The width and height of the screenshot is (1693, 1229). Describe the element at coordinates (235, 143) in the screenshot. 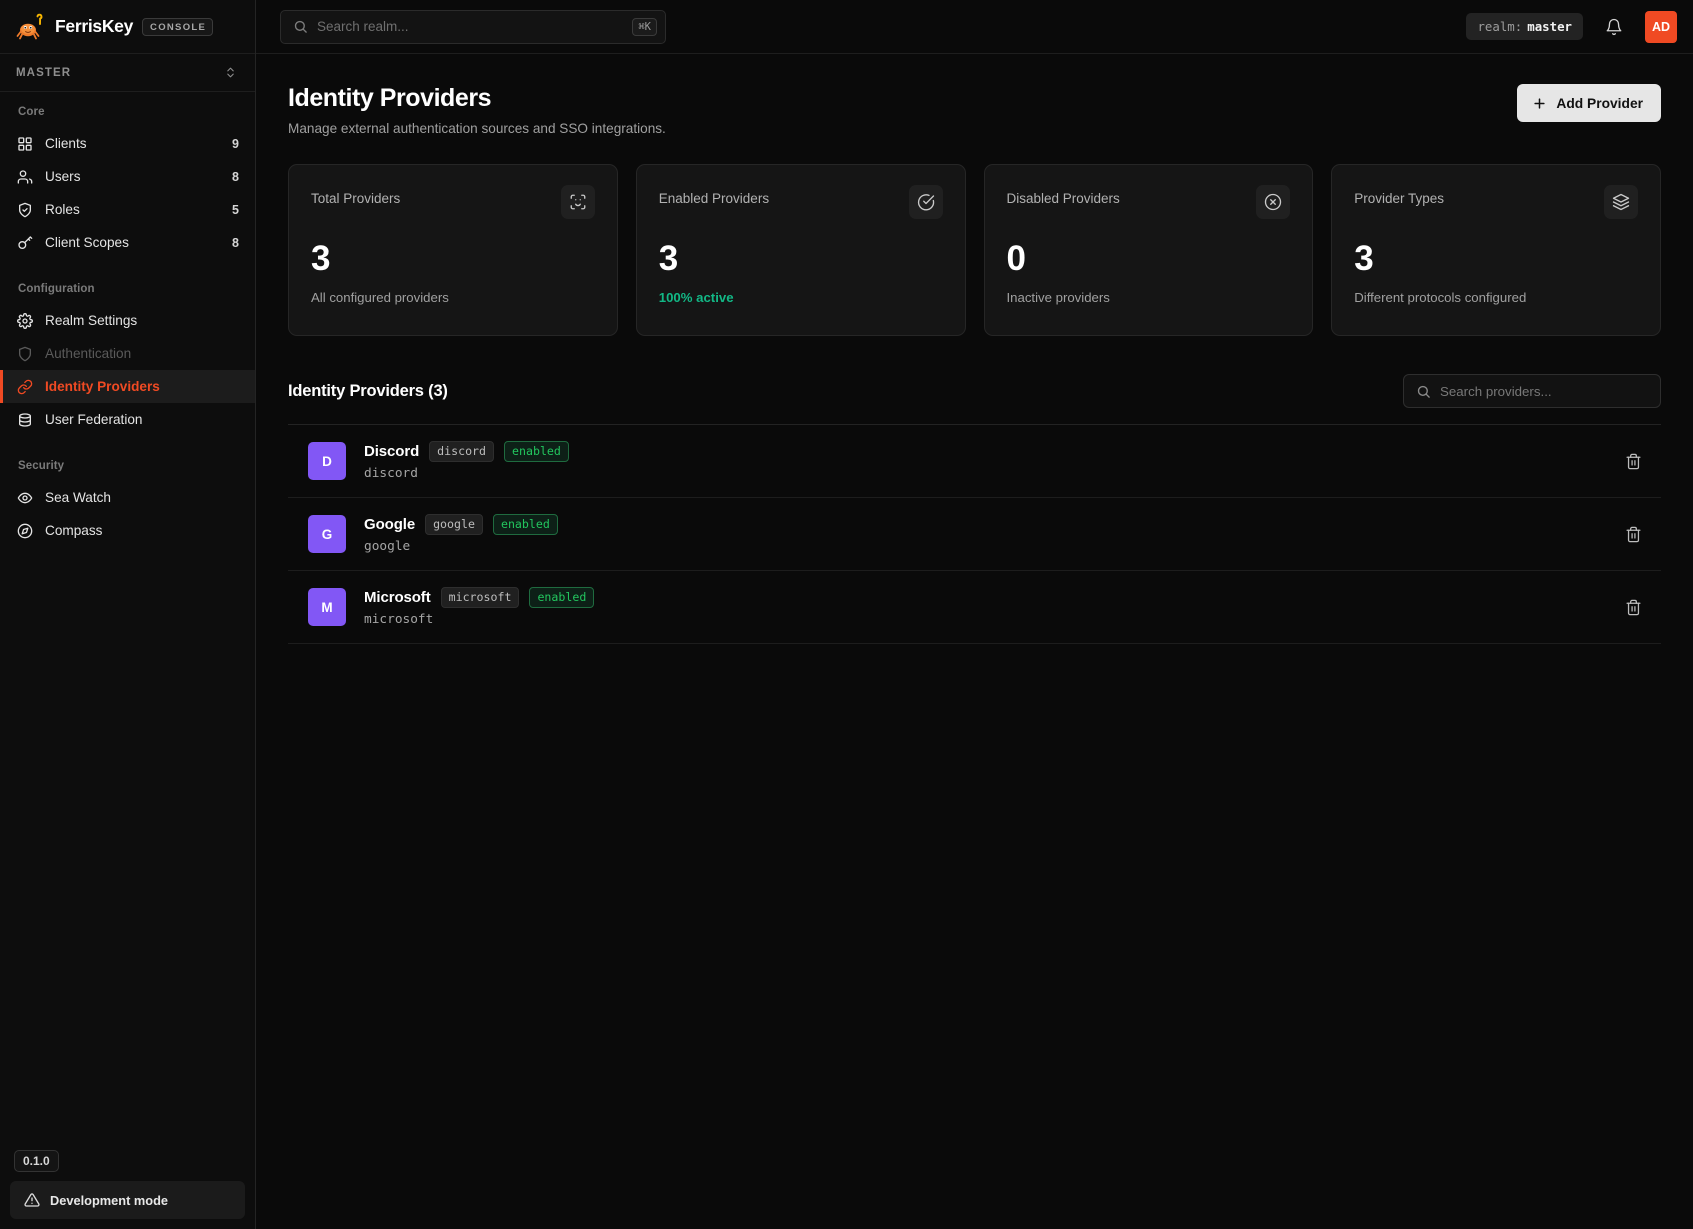

I see `sidebar-item-count: 9` at that location.